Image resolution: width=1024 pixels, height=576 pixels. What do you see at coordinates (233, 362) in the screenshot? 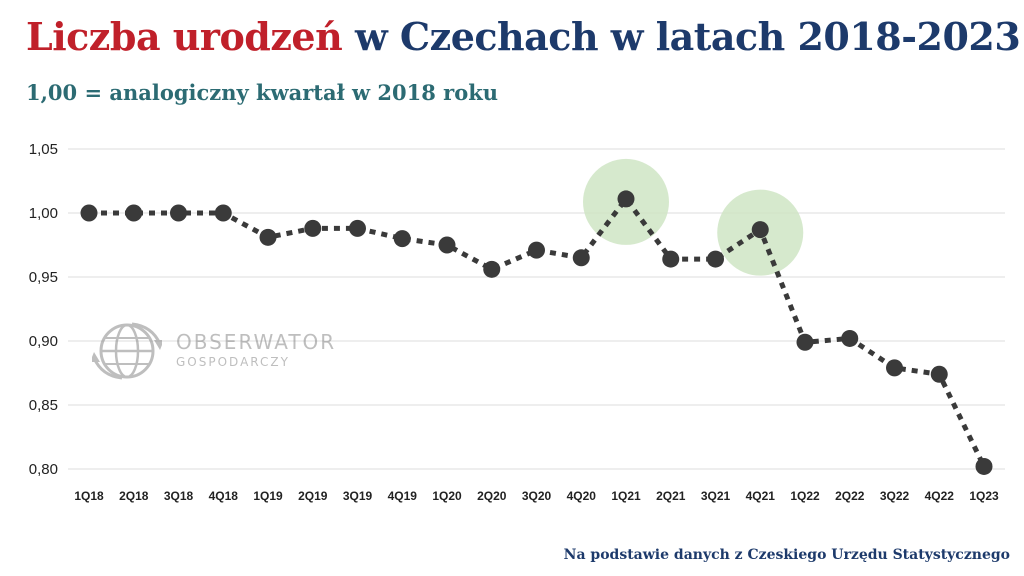
I see `watermark-subtitle: GOSPODARCZY` at bounding box center [233, 362].